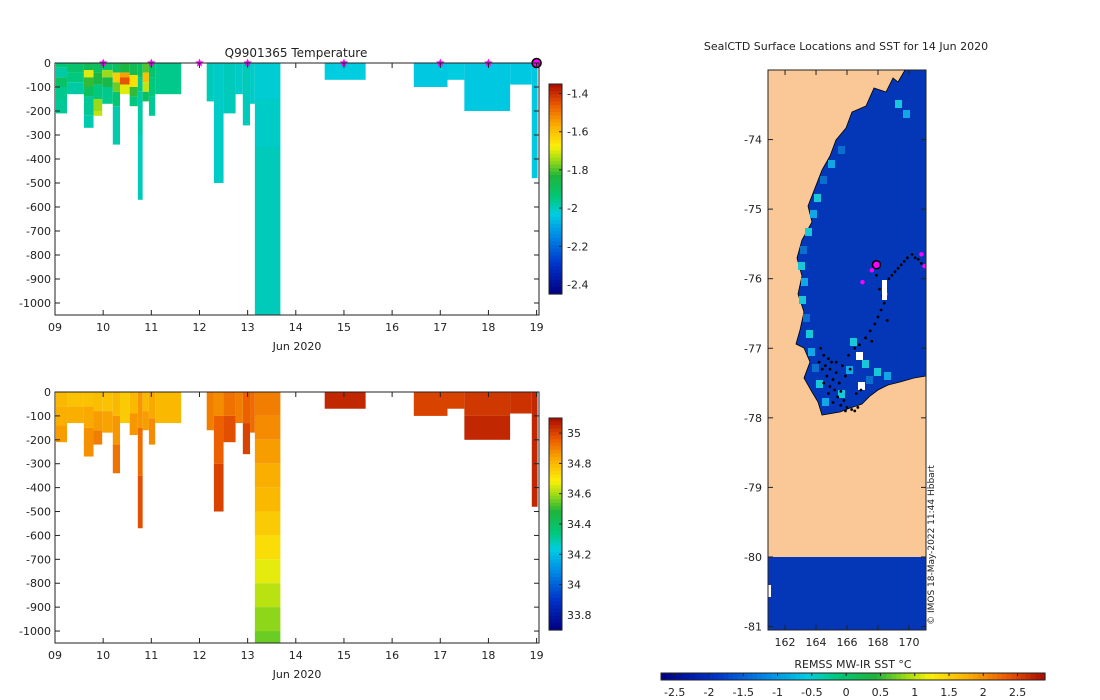 The image size is (1100, 700). Describe the element at coordinates (38, 488) in the screenshot. I see `salinity-y-tick-label: -400` at that location.